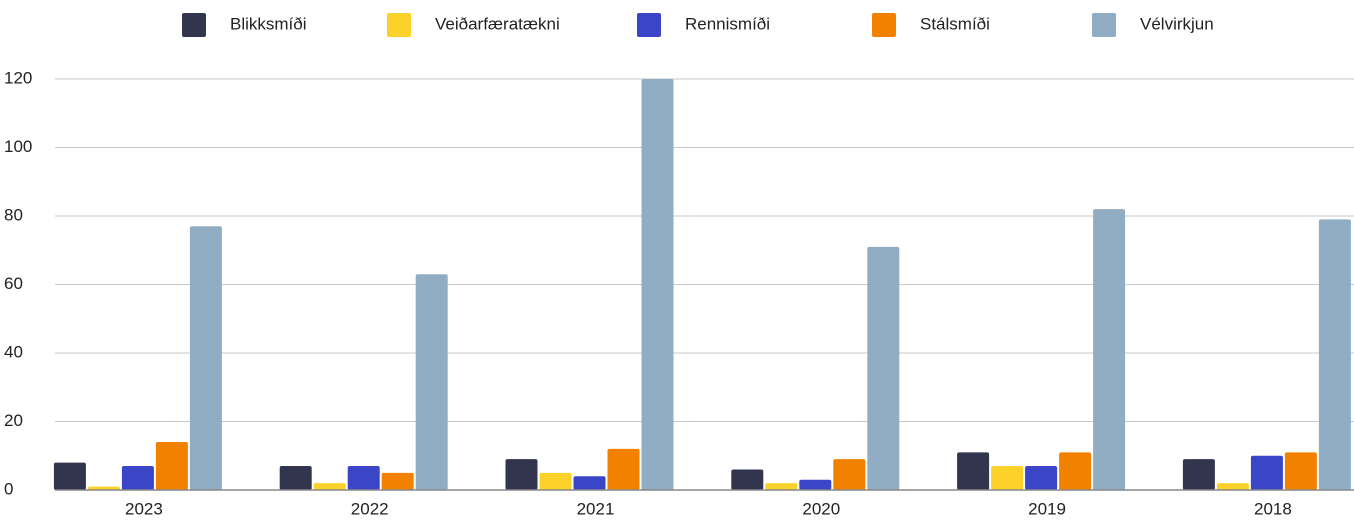 The width and height of the screenshot is (1354, 524). I want to click on x-tick-label: 2021, so click(596, 508).